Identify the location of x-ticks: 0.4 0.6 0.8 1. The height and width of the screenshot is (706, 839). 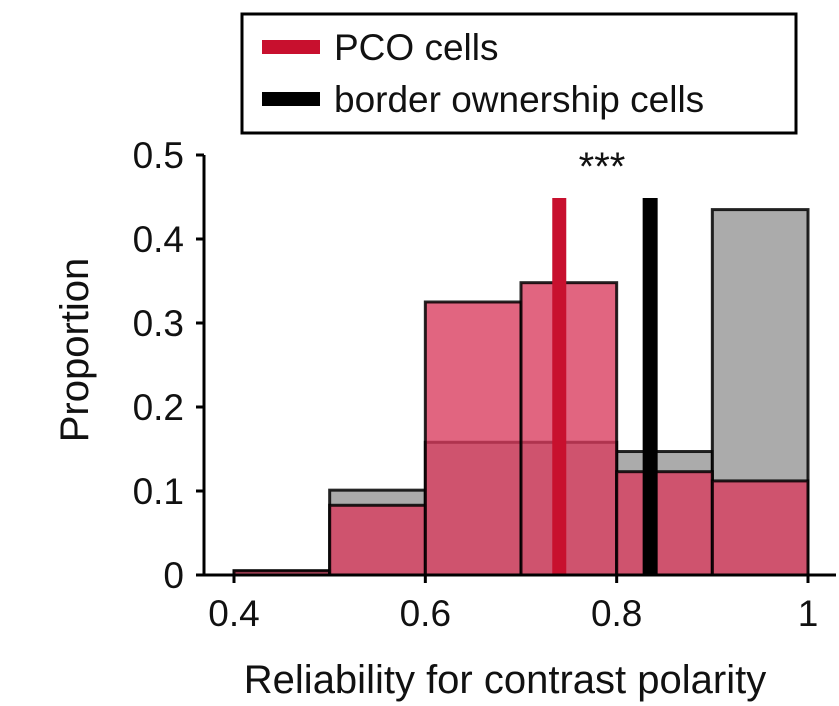
(513, 604).